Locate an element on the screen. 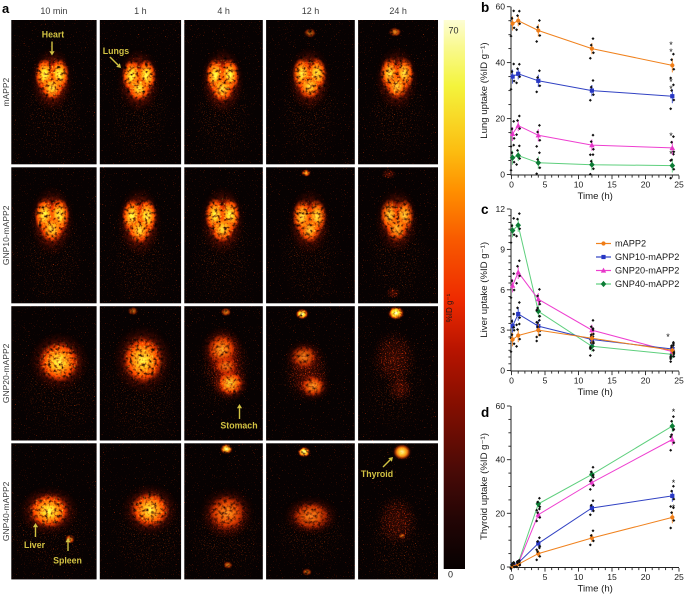 This screenshot has height=594, width=685. svg-text: a is located at coordinates (6, 8).